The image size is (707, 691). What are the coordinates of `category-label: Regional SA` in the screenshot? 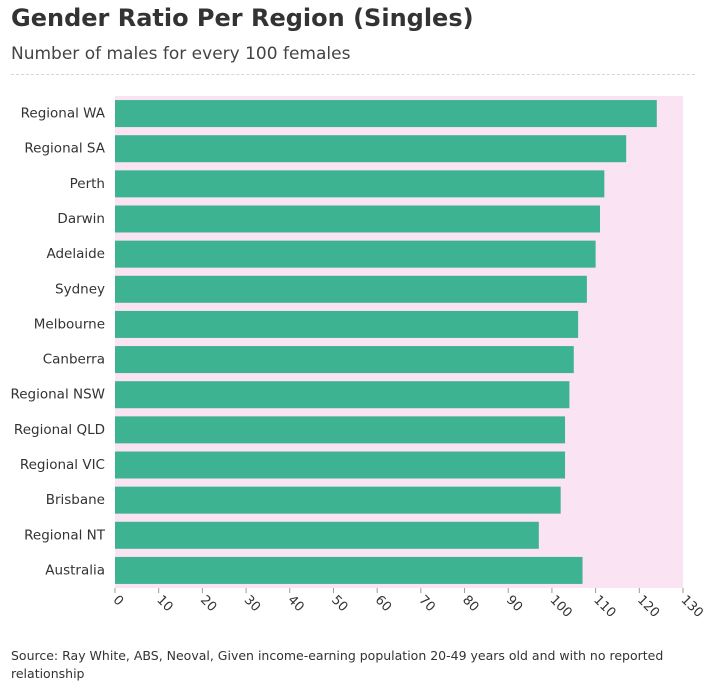 It's located at (64, 149).